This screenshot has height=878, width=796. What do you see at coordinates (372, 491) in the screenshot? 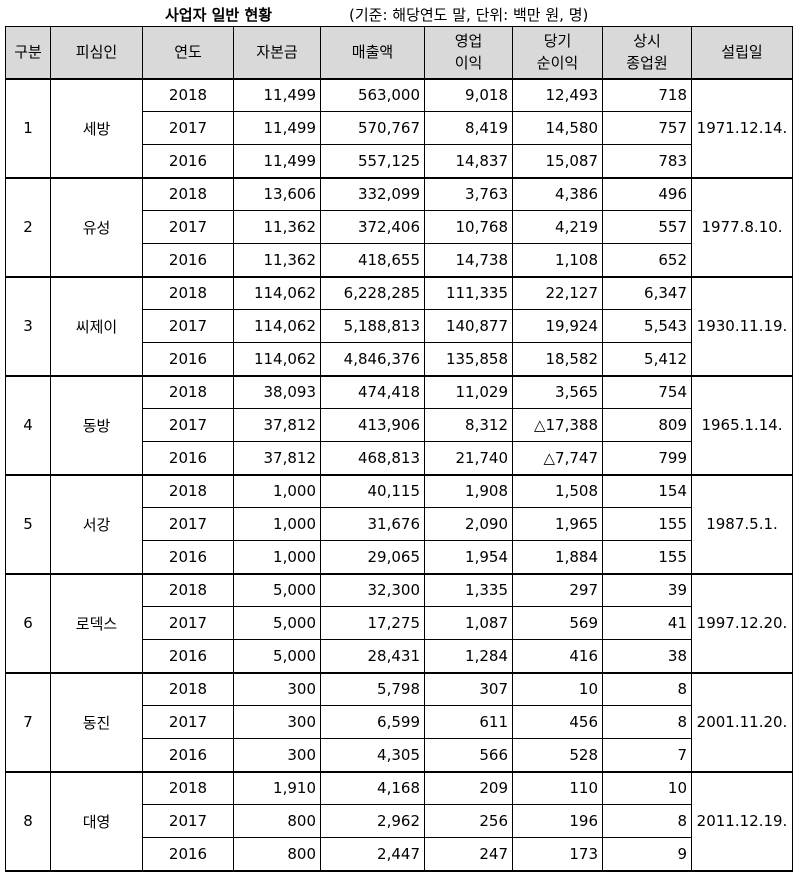
I see `sales-cell: 40,115` at bounding box center [372, 491].